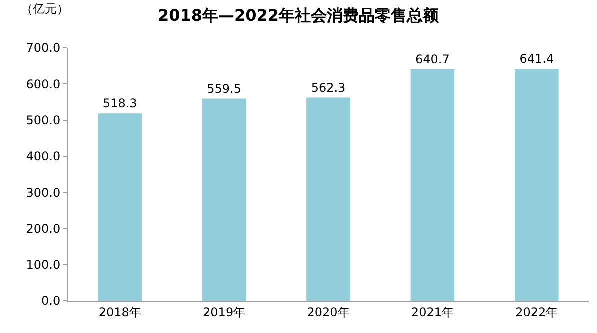 The image size is (597, 333). Describe the element at coordinates (43, 48) in the screenshot. I see `y-tick-label: 700.0` at that location.